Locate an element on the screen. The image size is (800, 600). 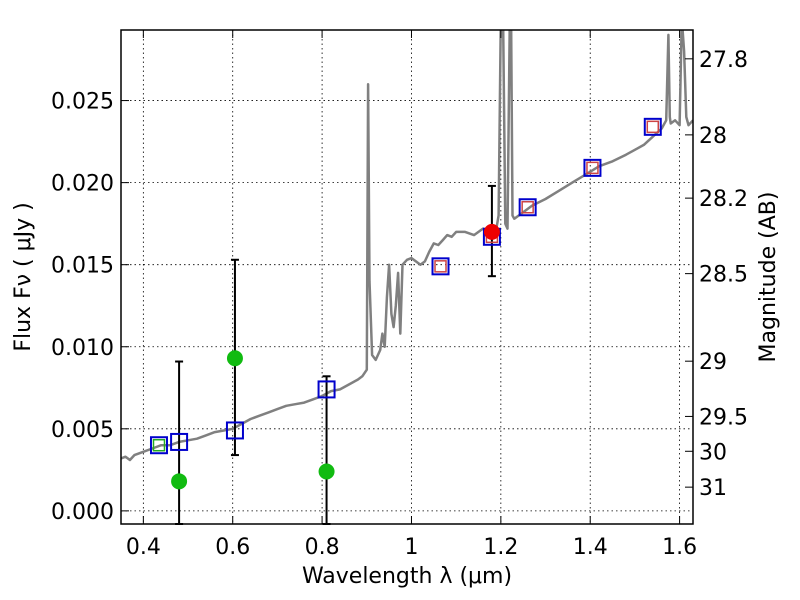
observed-nir-point is located at coordinates (491, 231).